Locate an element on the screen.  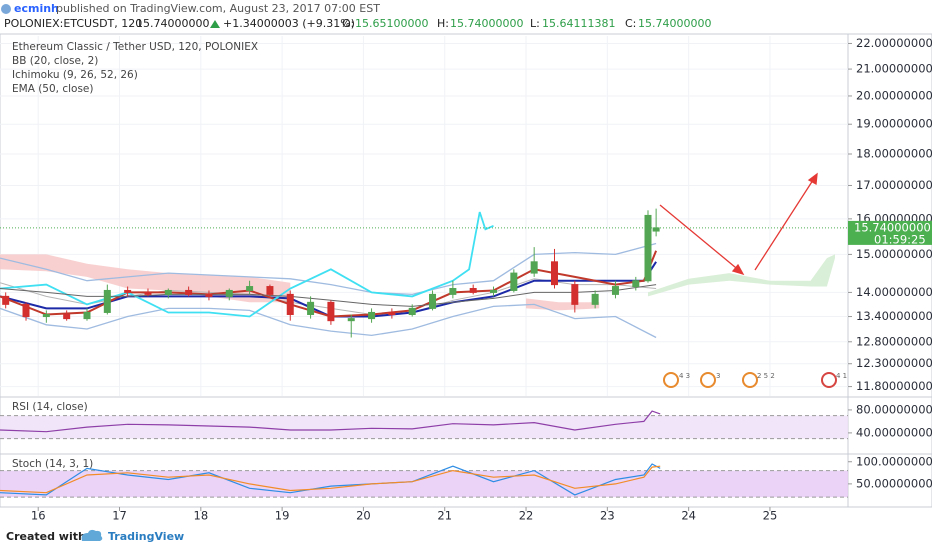
y-tick-label: 80.00000000 is located at coordinates (894, 409).